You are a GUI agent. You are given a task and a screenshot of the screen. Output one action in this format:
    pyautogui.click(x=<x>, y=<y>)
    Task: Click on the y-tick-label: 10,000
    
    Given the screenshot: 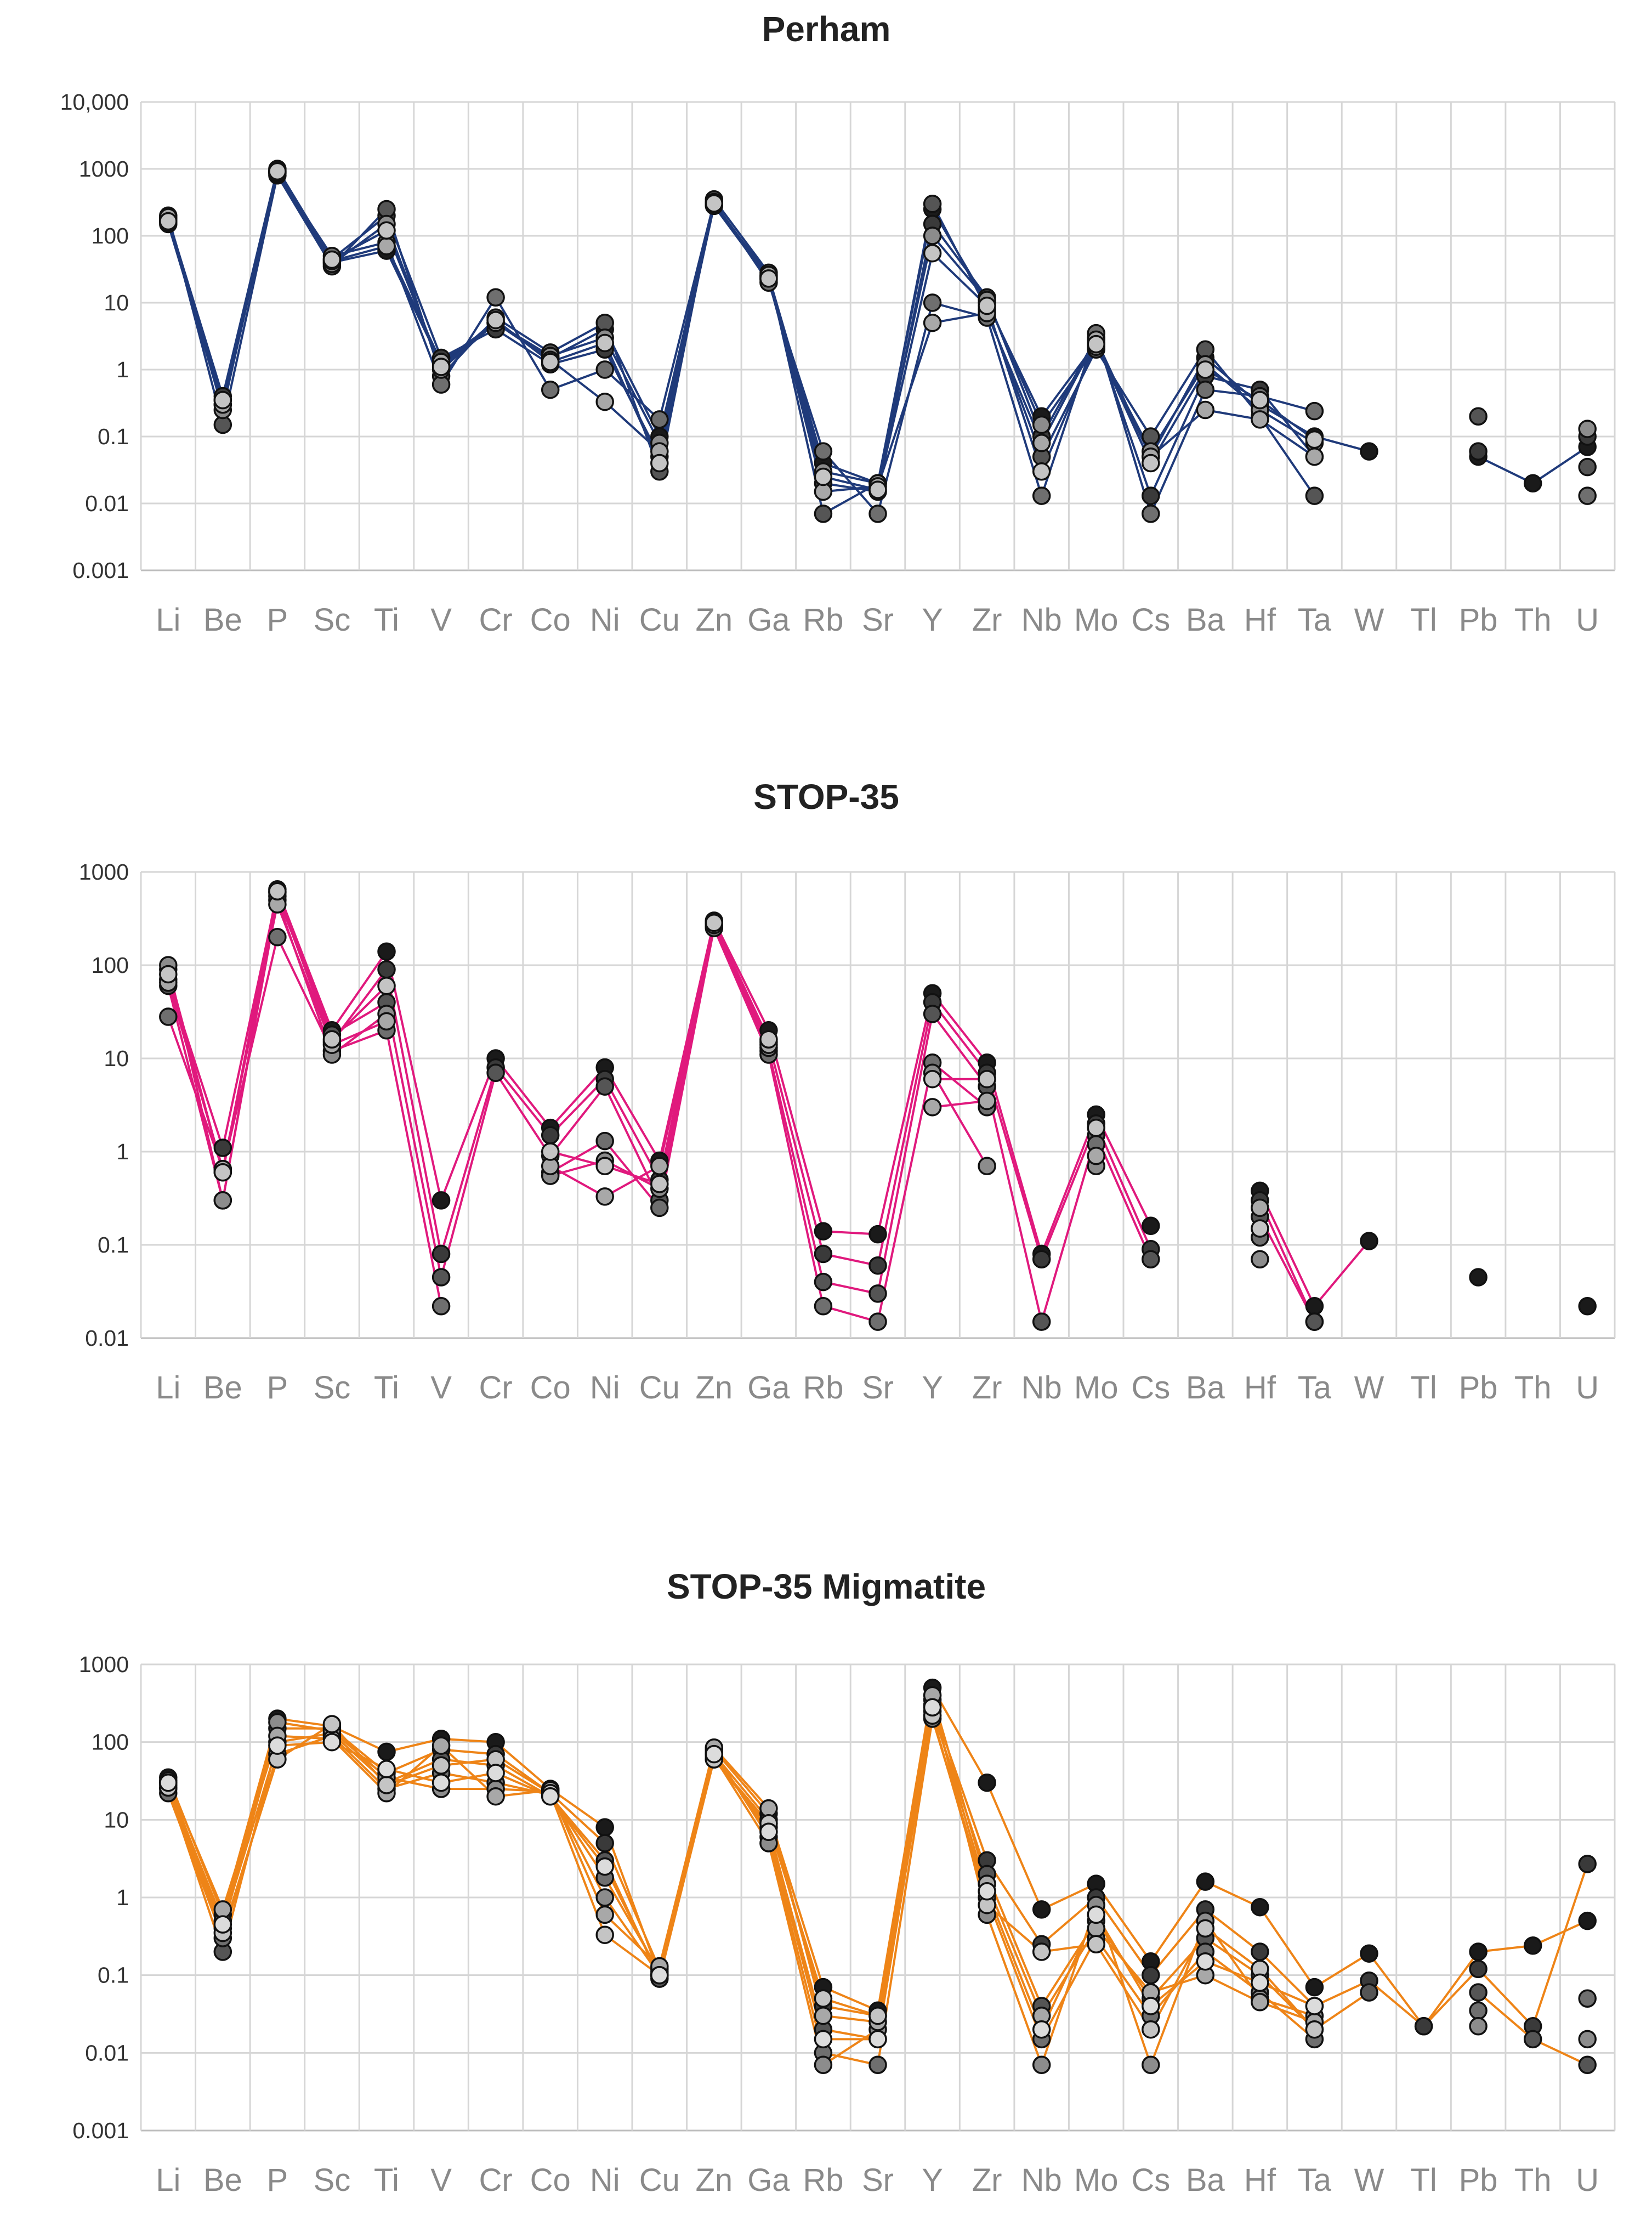 What is the action you would take?
    pyautogui.click(x=94, y=102)
    